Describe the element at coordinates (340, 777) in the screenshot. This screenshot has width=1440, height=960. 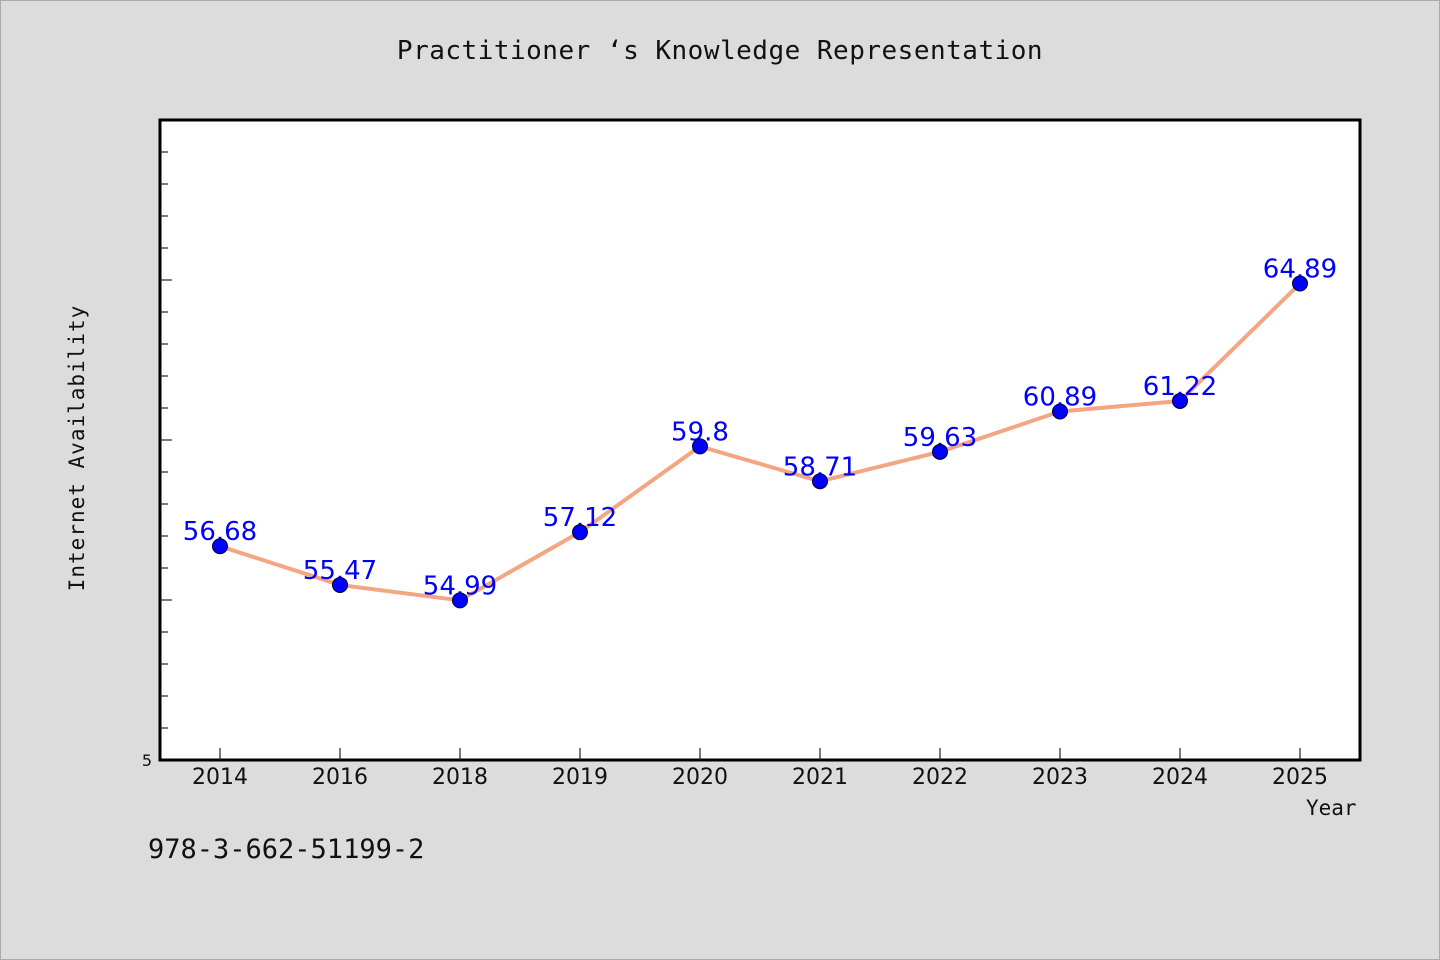
I see `x-tick-label: 2016` at that location.